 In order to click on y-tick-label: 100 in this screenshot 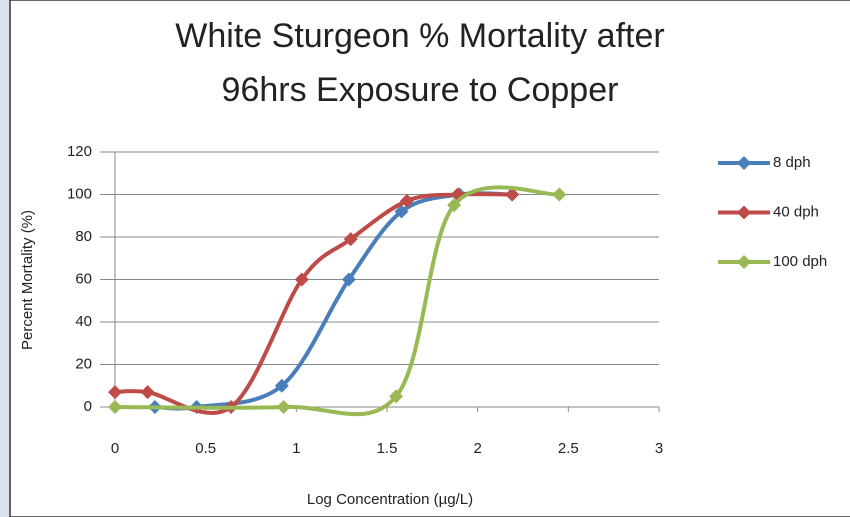, I will do `click(79, 193)`.